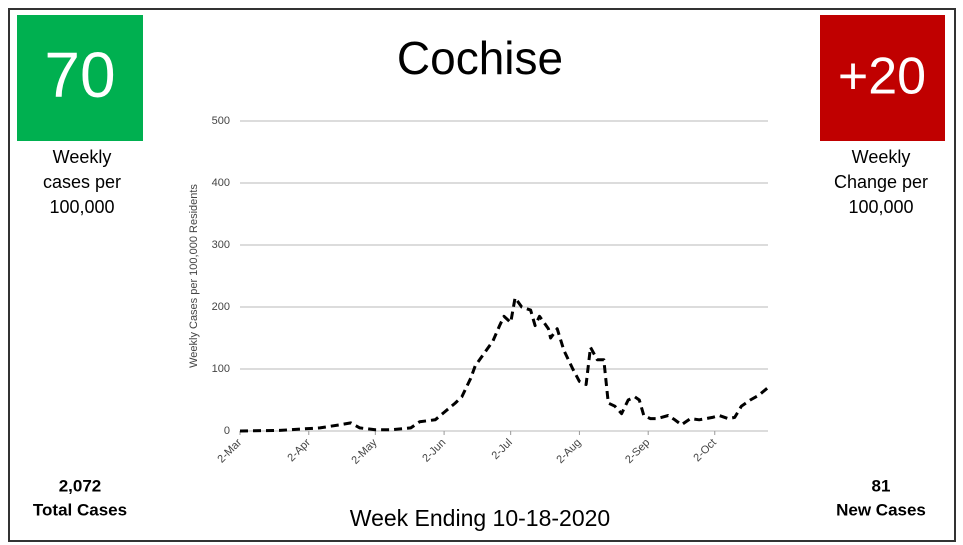 Image resolution: width=963 pixels, height=545 pixels. I want to click on metric-value: +20, so click(882, 77).